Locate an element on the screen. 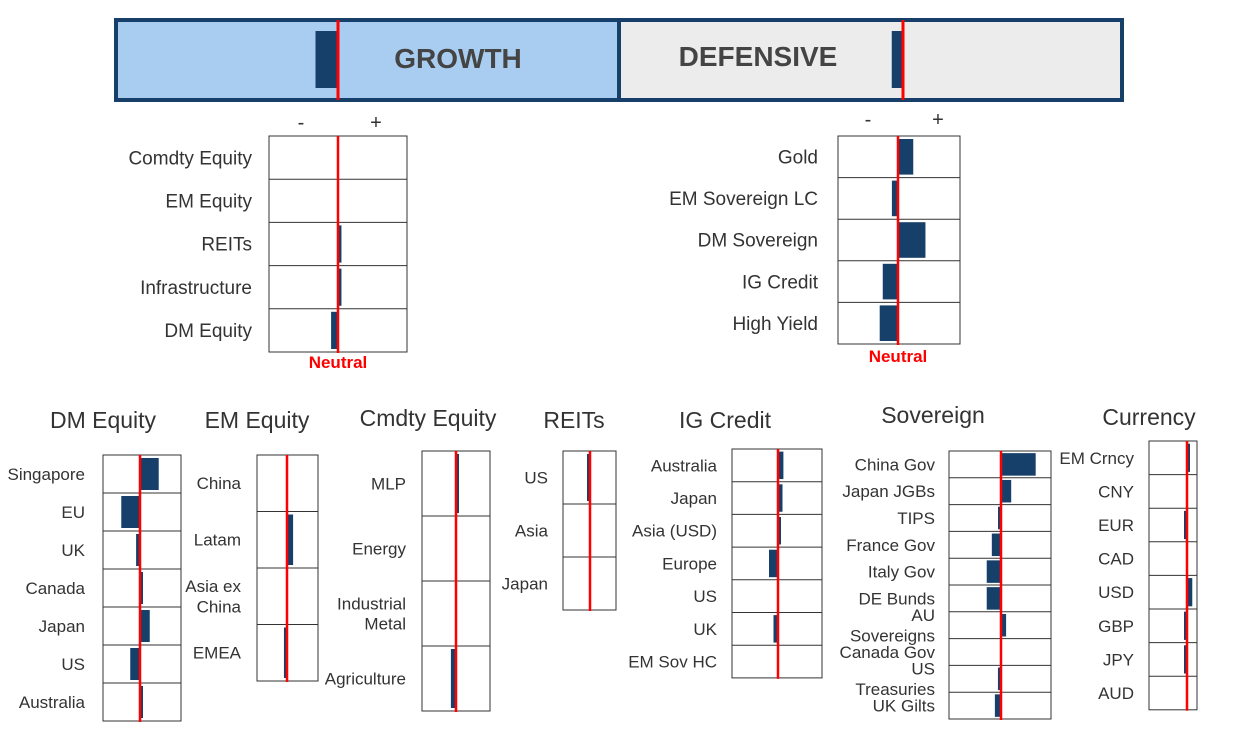 This screenshot has height=732, width=1237. bar-tips is located at coordinates (999, 518).